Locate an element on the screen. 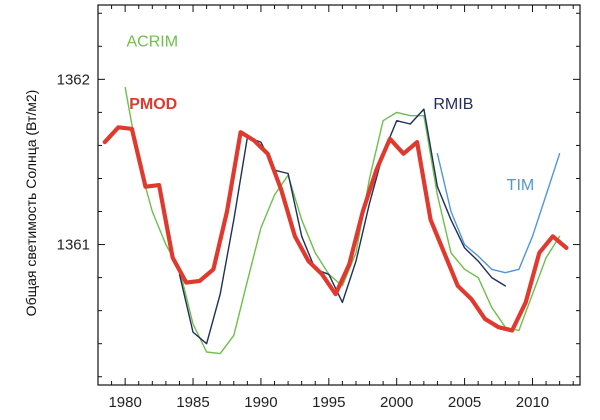 The height and width of the screenshot is (420, 600). x-tick-label: 2000 is located at coordinates (396, 402).